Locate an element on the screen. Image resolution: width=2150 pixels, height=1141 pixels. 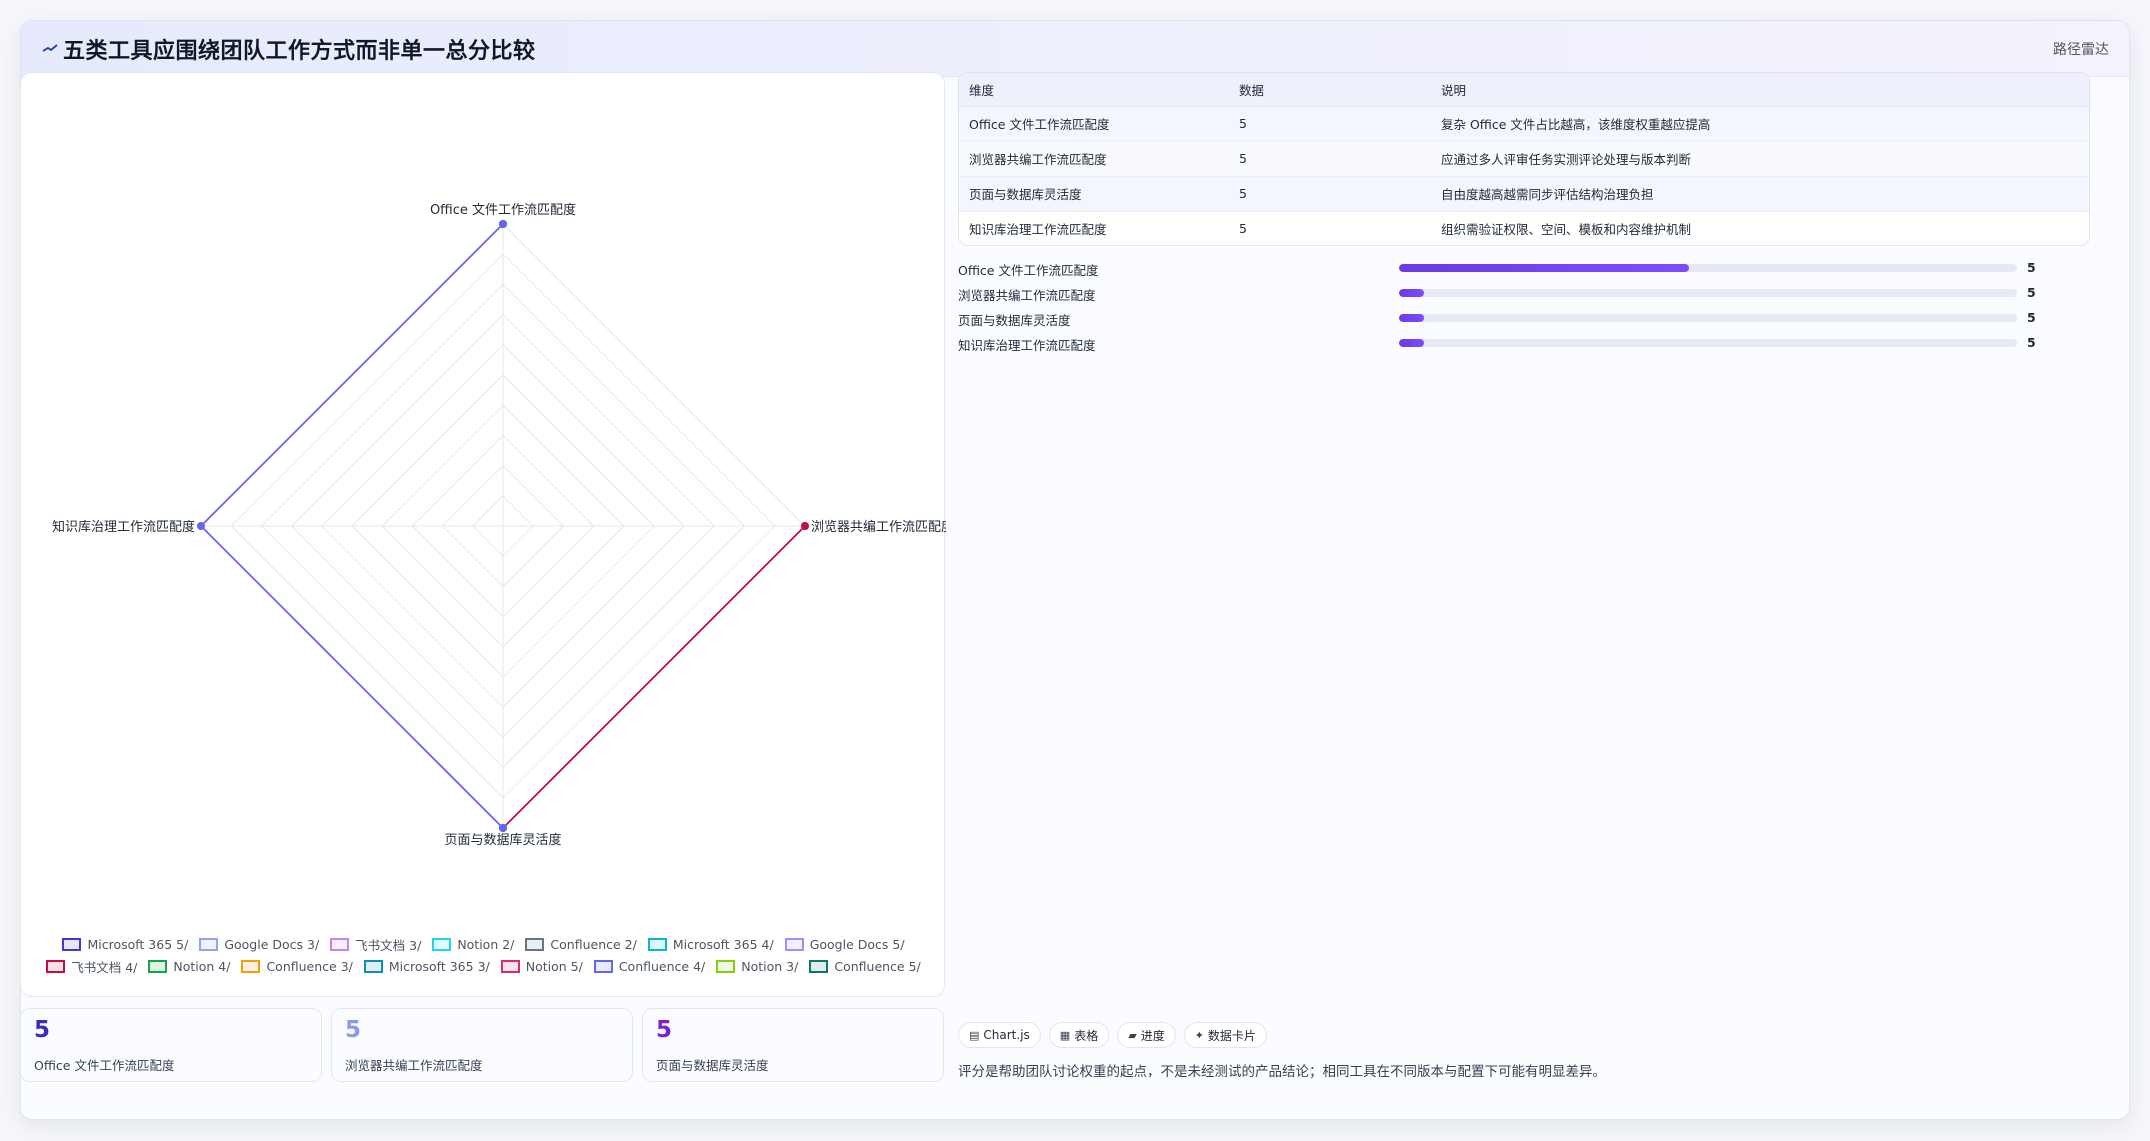
axis-label: Office 文件工作流匹配度 is located at coordinates (503, 210).